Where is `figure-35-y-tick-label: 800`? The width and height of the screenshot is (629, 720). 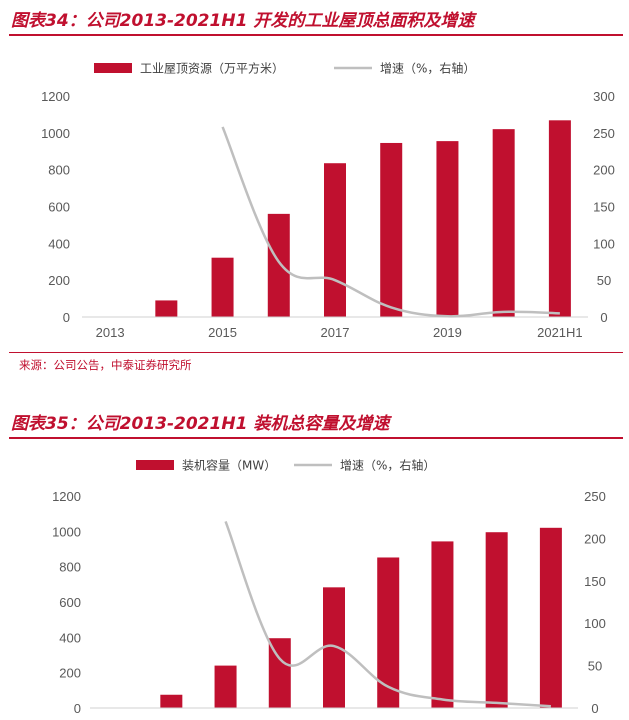
figure-35-y-tick-label: 800 is located at coordinates (70, 567).